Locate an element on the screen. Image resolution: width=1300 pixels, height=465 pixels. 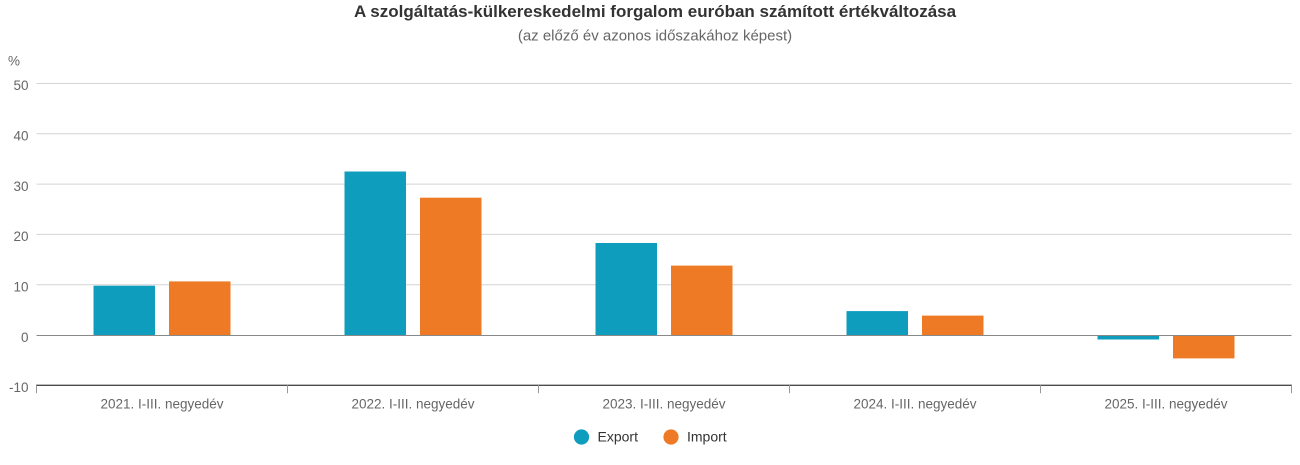
svg-text: -10 is located at coordinates (19, 387).